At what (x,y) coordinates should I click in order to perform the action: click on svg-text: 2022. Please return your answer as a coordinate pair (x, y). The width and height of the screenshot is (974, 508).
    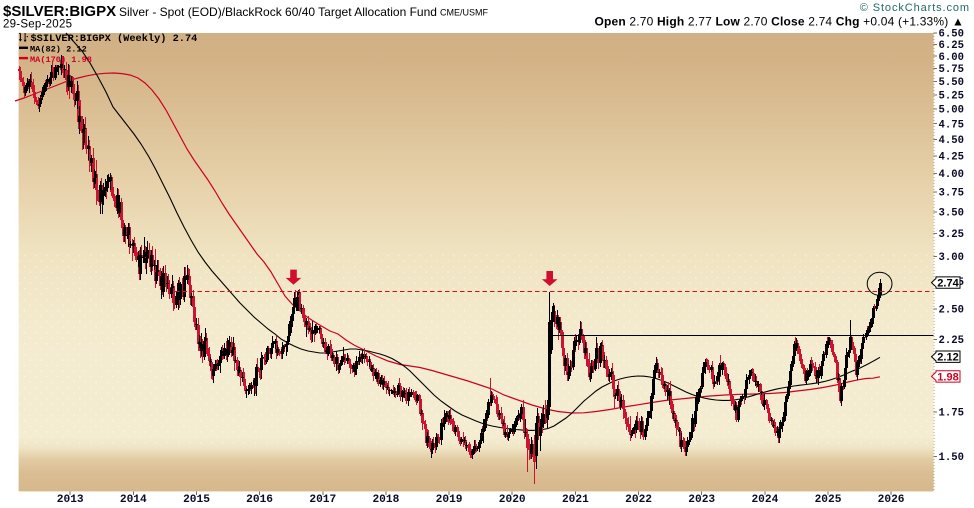
    Looking at the image, I should click on (638, 500).